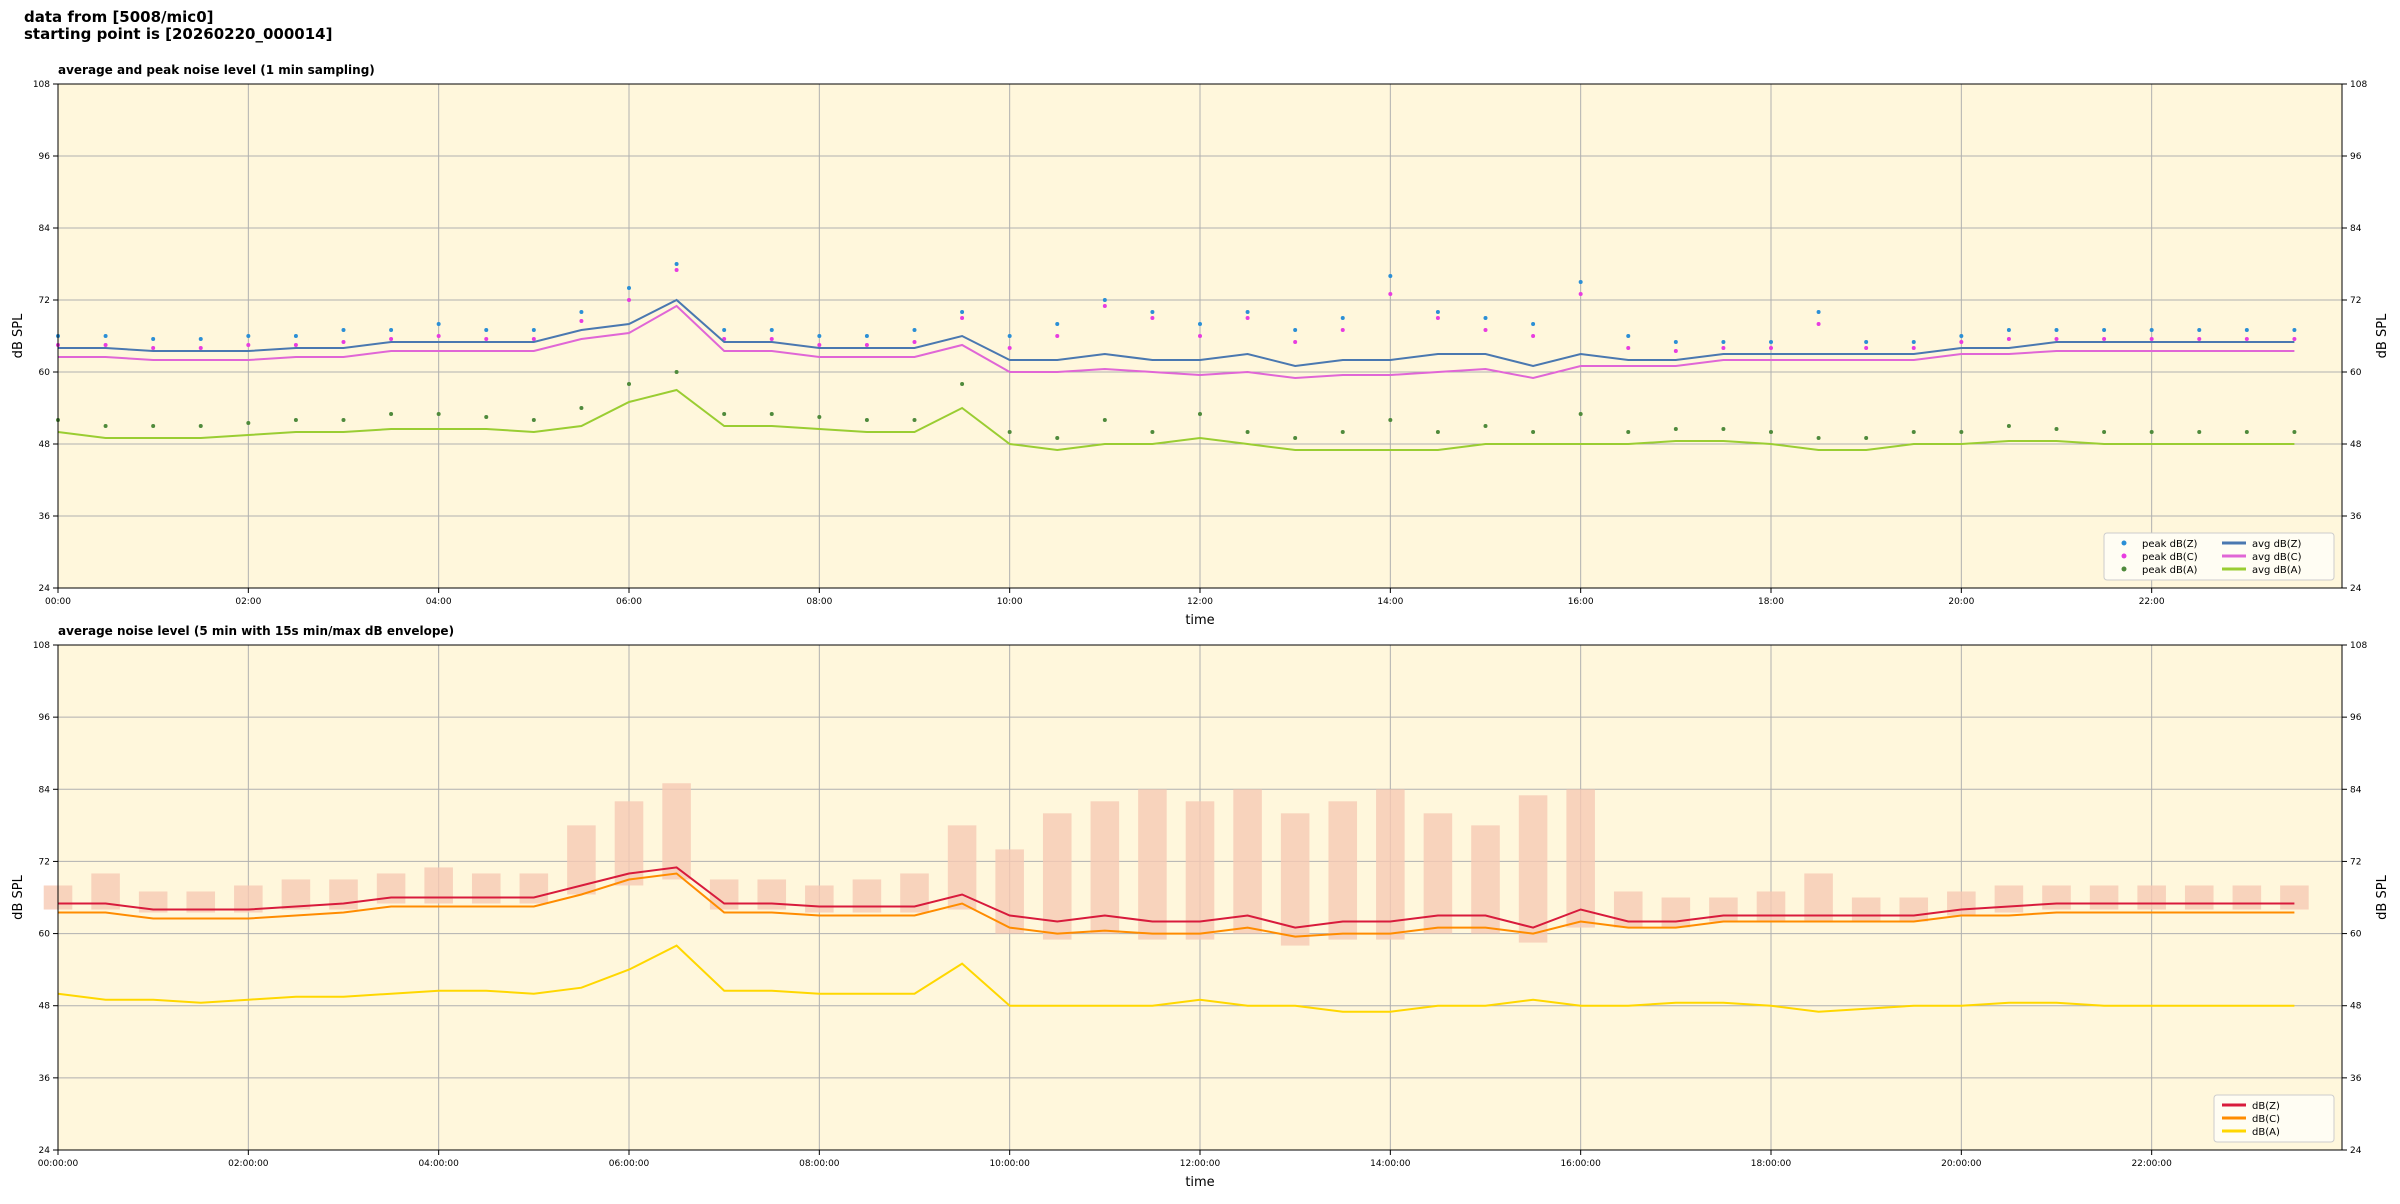  What do you see at coordinates (1961, 1164) in the screenshot?
I see `x-tick-label: 20:00:00` at bounding box center [1961, 1164].